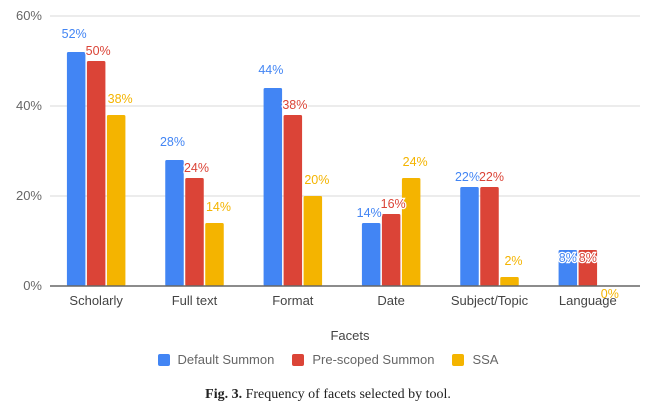 Image resolution: width=656 pixels, height=419 pixels. Describe the element at coordinates (316, 180) in the screenshot. I see `data-label: 20%` at that location.